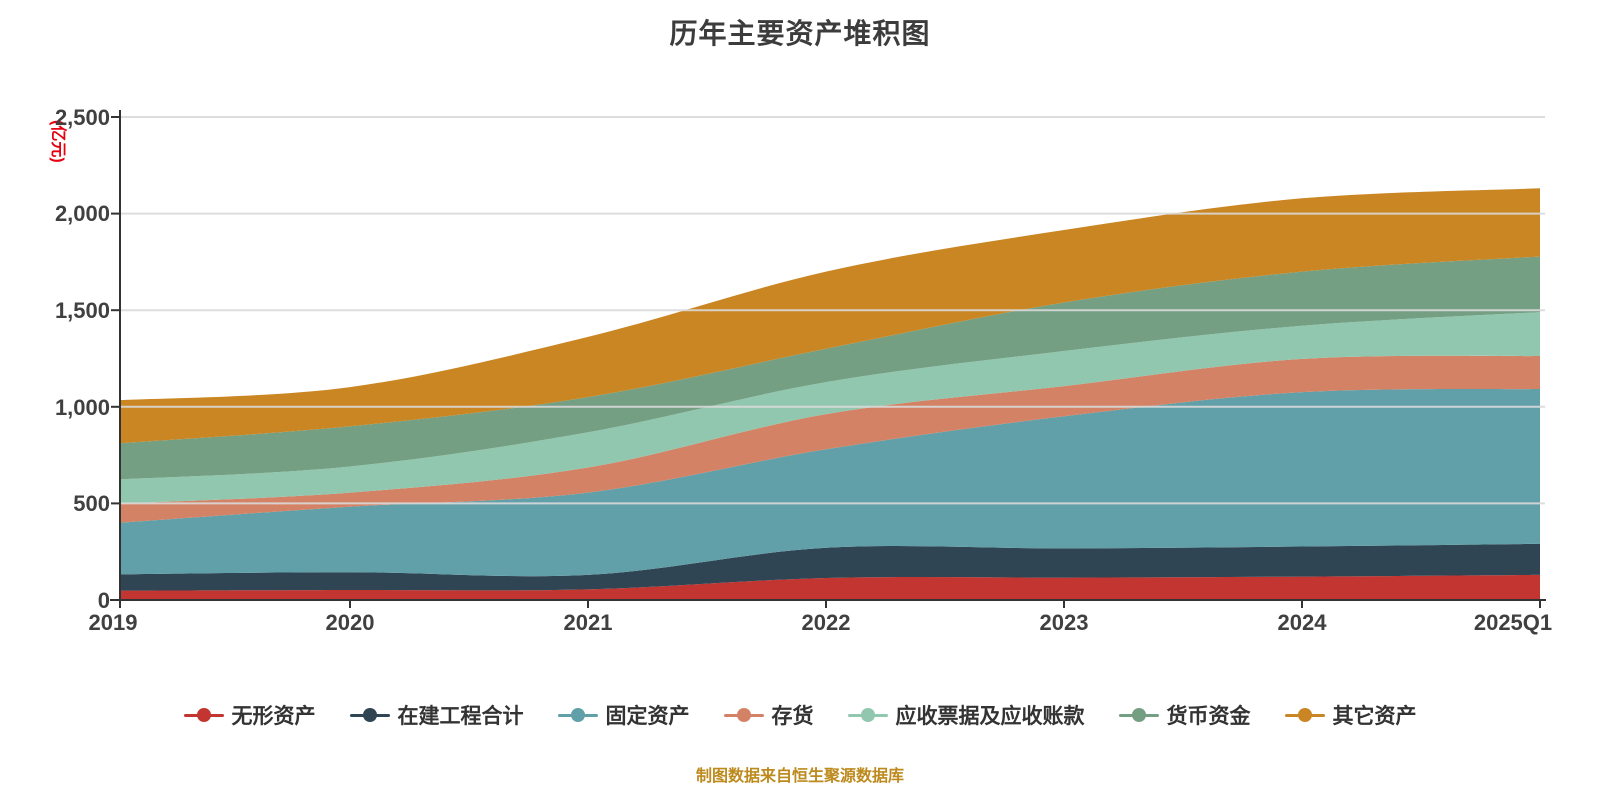 The width and height of the screenshot is (1600, 800). I want to click on legend-label: 货币资金, so click(1208, 716).